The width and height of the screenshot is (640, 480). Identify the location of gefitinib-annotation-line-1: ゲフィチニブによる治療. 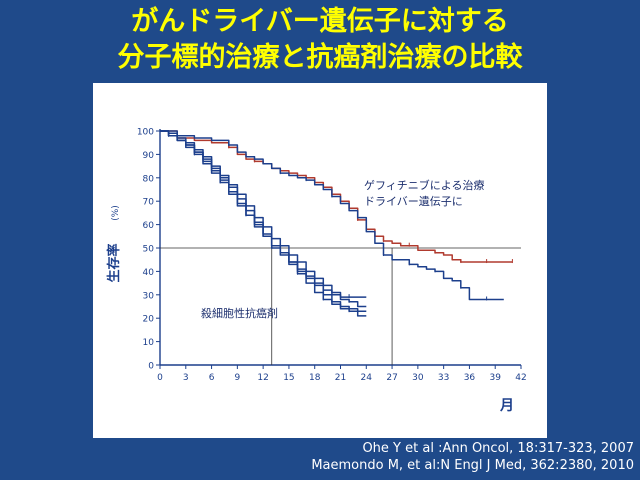
(424, 185).